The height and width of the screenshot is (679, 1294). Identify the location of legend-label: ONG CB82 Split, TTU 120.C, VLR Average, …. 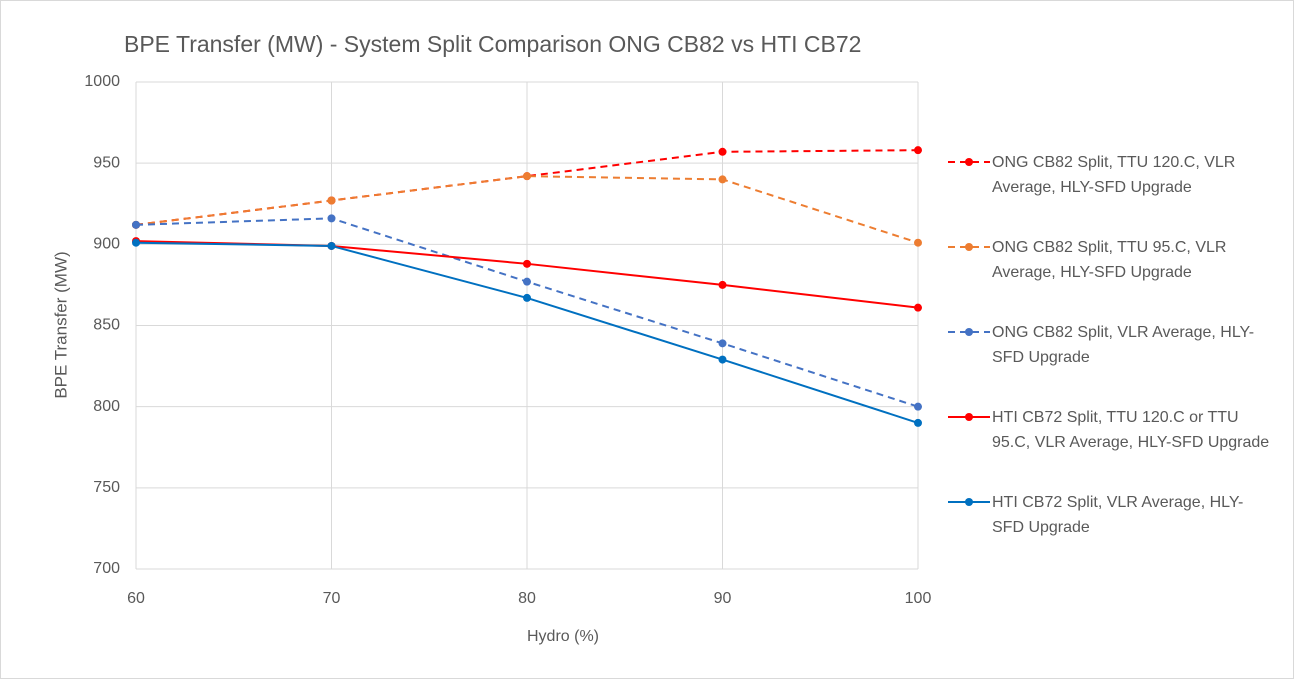
(1114, 175).